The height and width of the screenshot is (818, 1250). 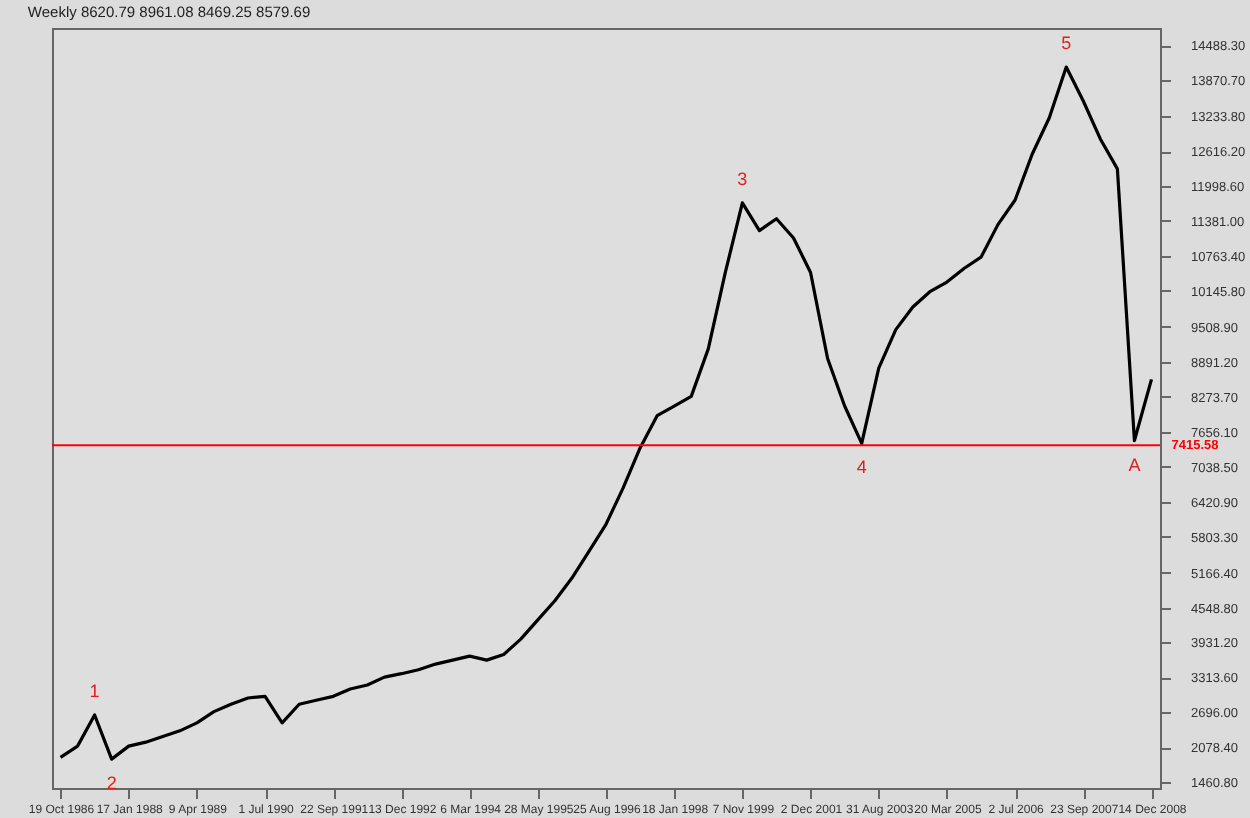 I want to click on annotation: 4, so click(x=861, y=467).